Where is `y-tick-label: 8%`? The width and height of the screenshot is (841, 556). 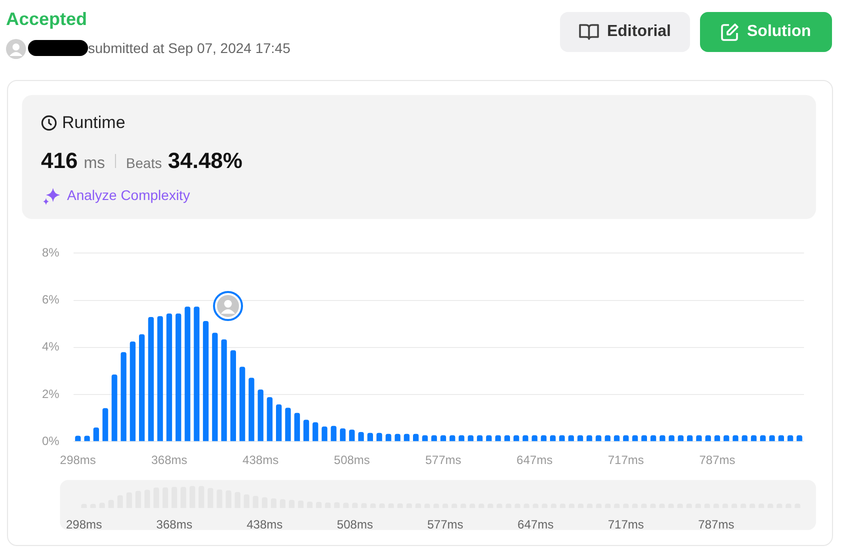
y-tick-label: 8% is located at coordinates (51, 253).